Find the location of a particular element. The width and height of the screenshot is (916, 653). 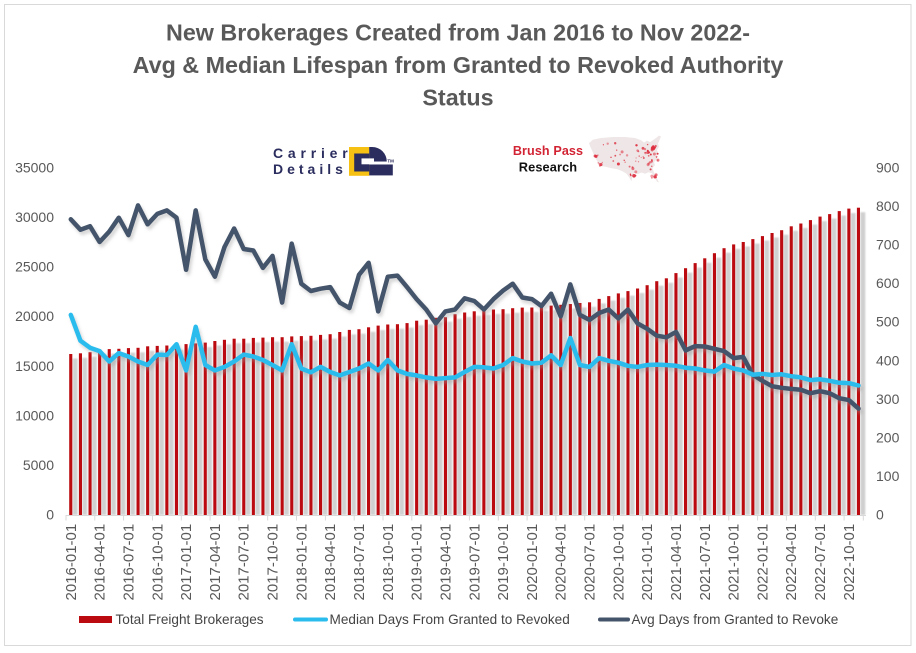

svg-text: 2019-10-01 is located at coordinates (503, 562).